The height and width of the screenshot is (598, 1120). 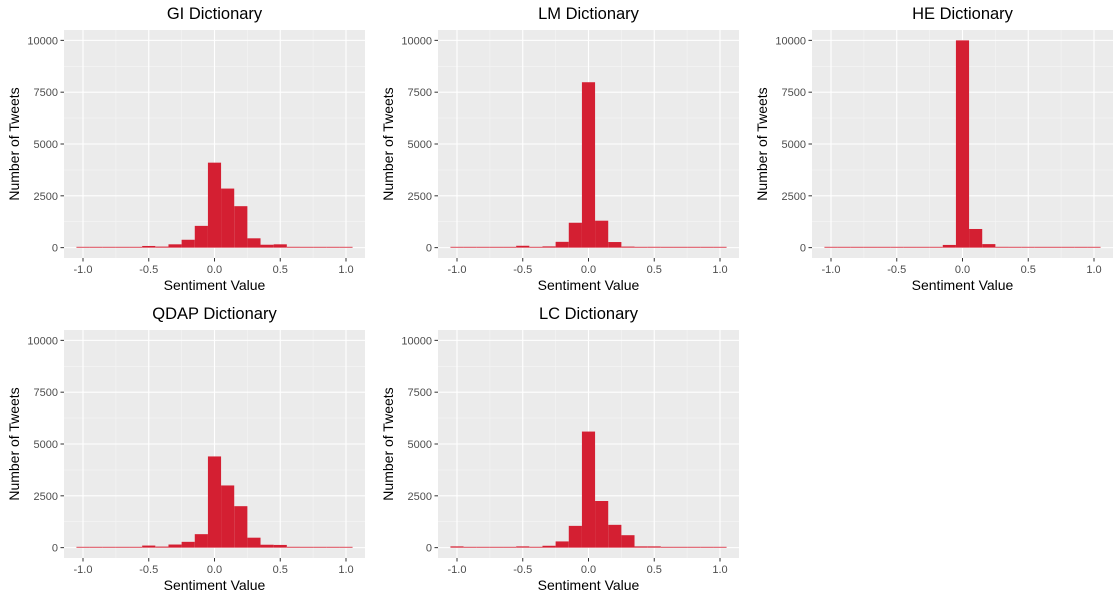 What do you see at coordinates (214, 314) in the screenshot?
I see `panel-title: QDAP Dictionary` at bounding box center [214, 314].